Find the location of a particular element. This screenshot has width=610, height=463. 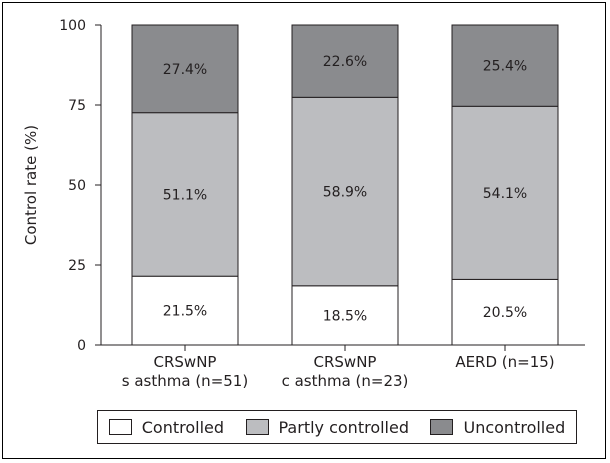

legend-label-partly-controlled: Partly controlled is located at coordinates (344, 427).